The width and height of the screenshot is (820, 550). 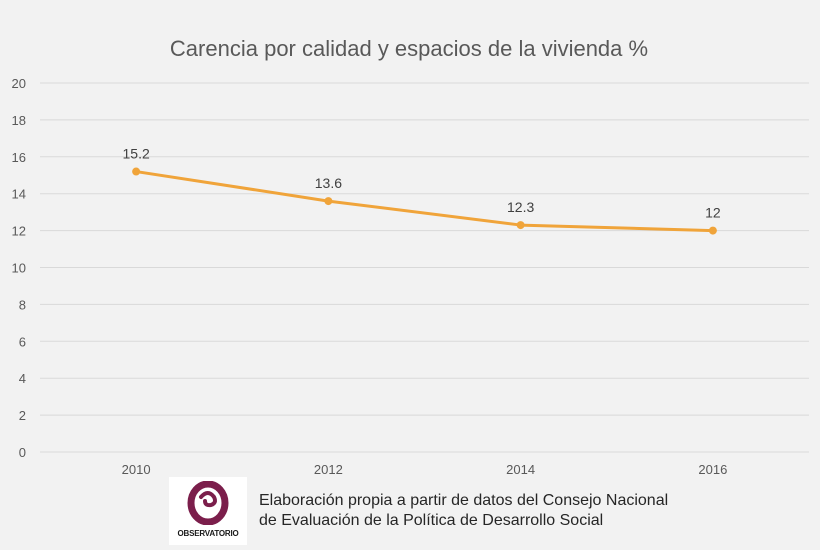 What do you see at coordinates (19, 157) in the screenshot?
I see `y-tick-label: 16` at bounding box center [19, 157].